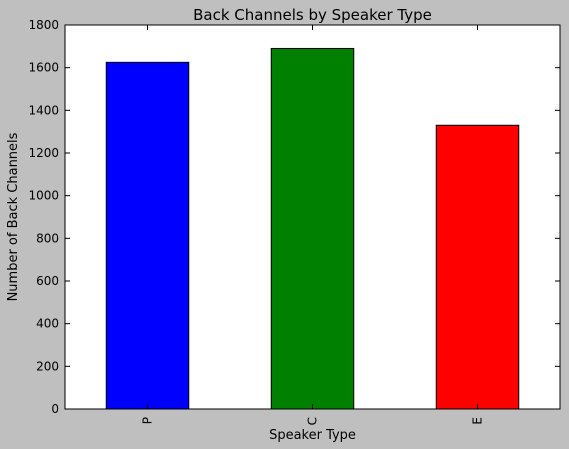  Describe the element at coordinates (313, 421) in the screenshot. I see `x-tick-label: C` at that location.